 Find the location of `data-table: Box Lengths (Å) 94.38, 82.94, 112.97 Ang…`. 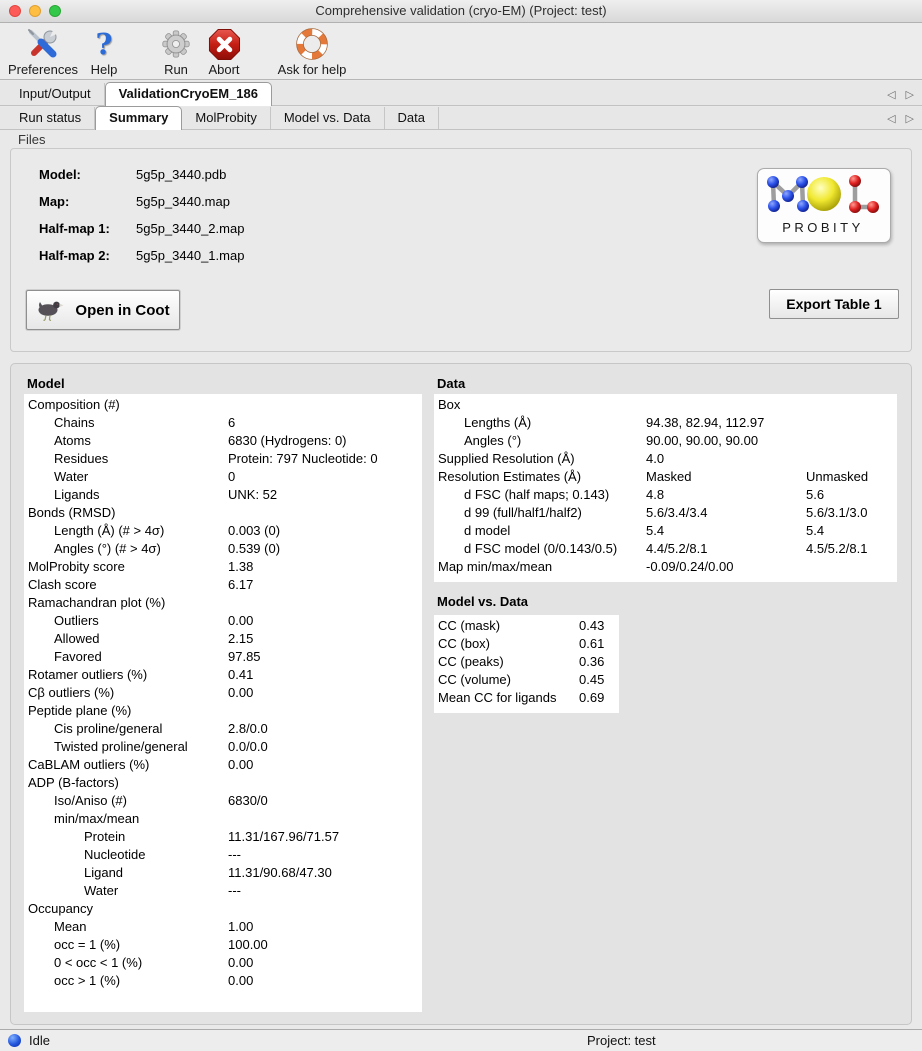

data-table: Box Lengths (Å) 94.38, 82.94, 112.97 Ang… is located at coordinates (665, 488).